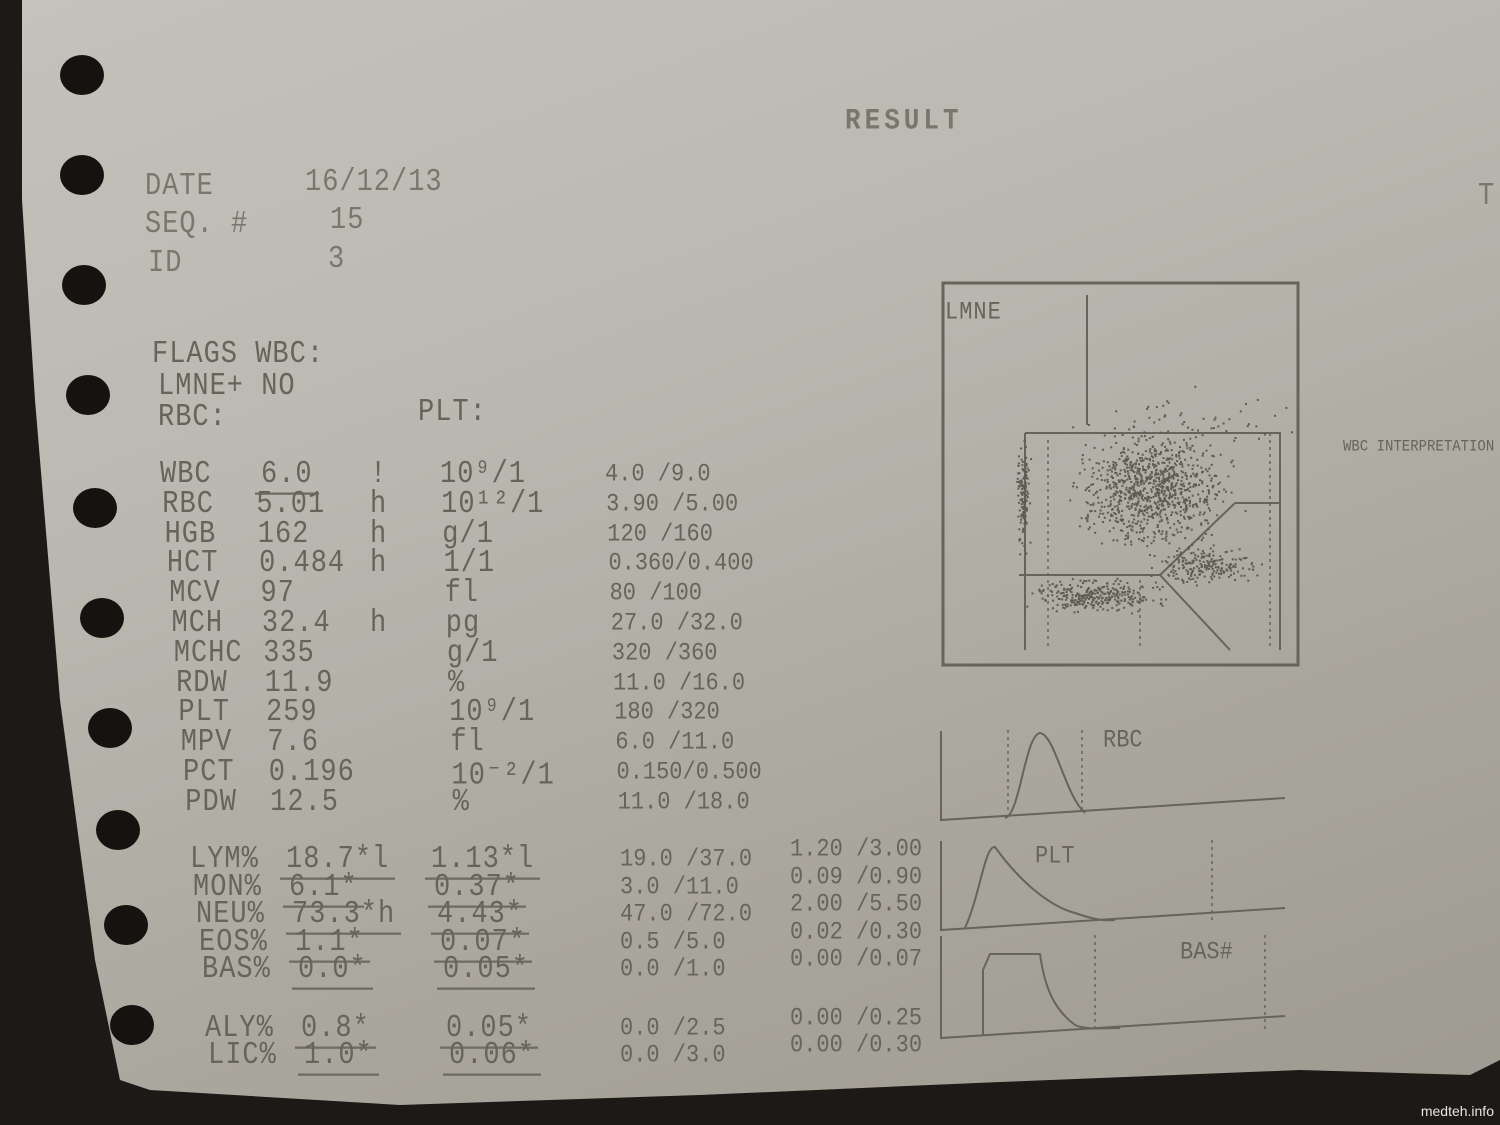 This screenshot has width=1500, height=1125. I want to click on result-unit: 10¹²/1, so click(493, 505).